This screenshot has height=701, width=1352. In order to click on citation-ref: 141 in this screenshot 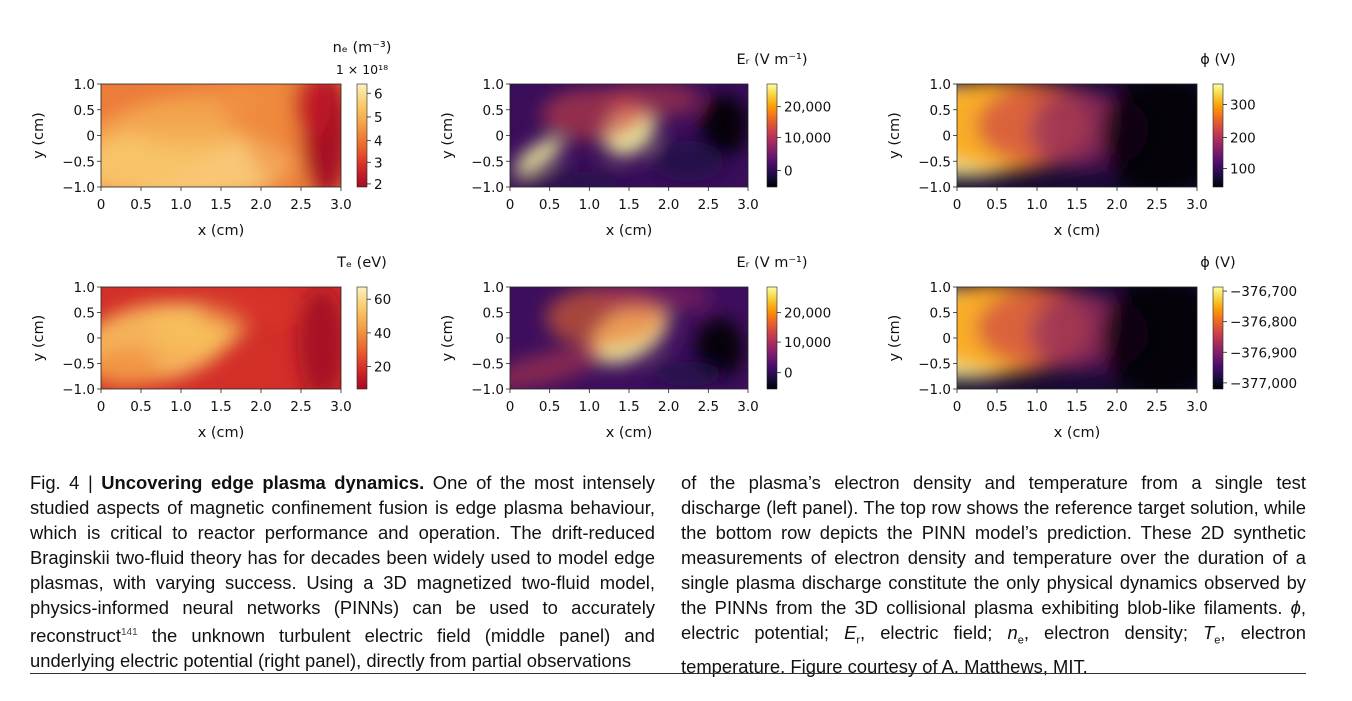, I will do `click(129, 632)`.